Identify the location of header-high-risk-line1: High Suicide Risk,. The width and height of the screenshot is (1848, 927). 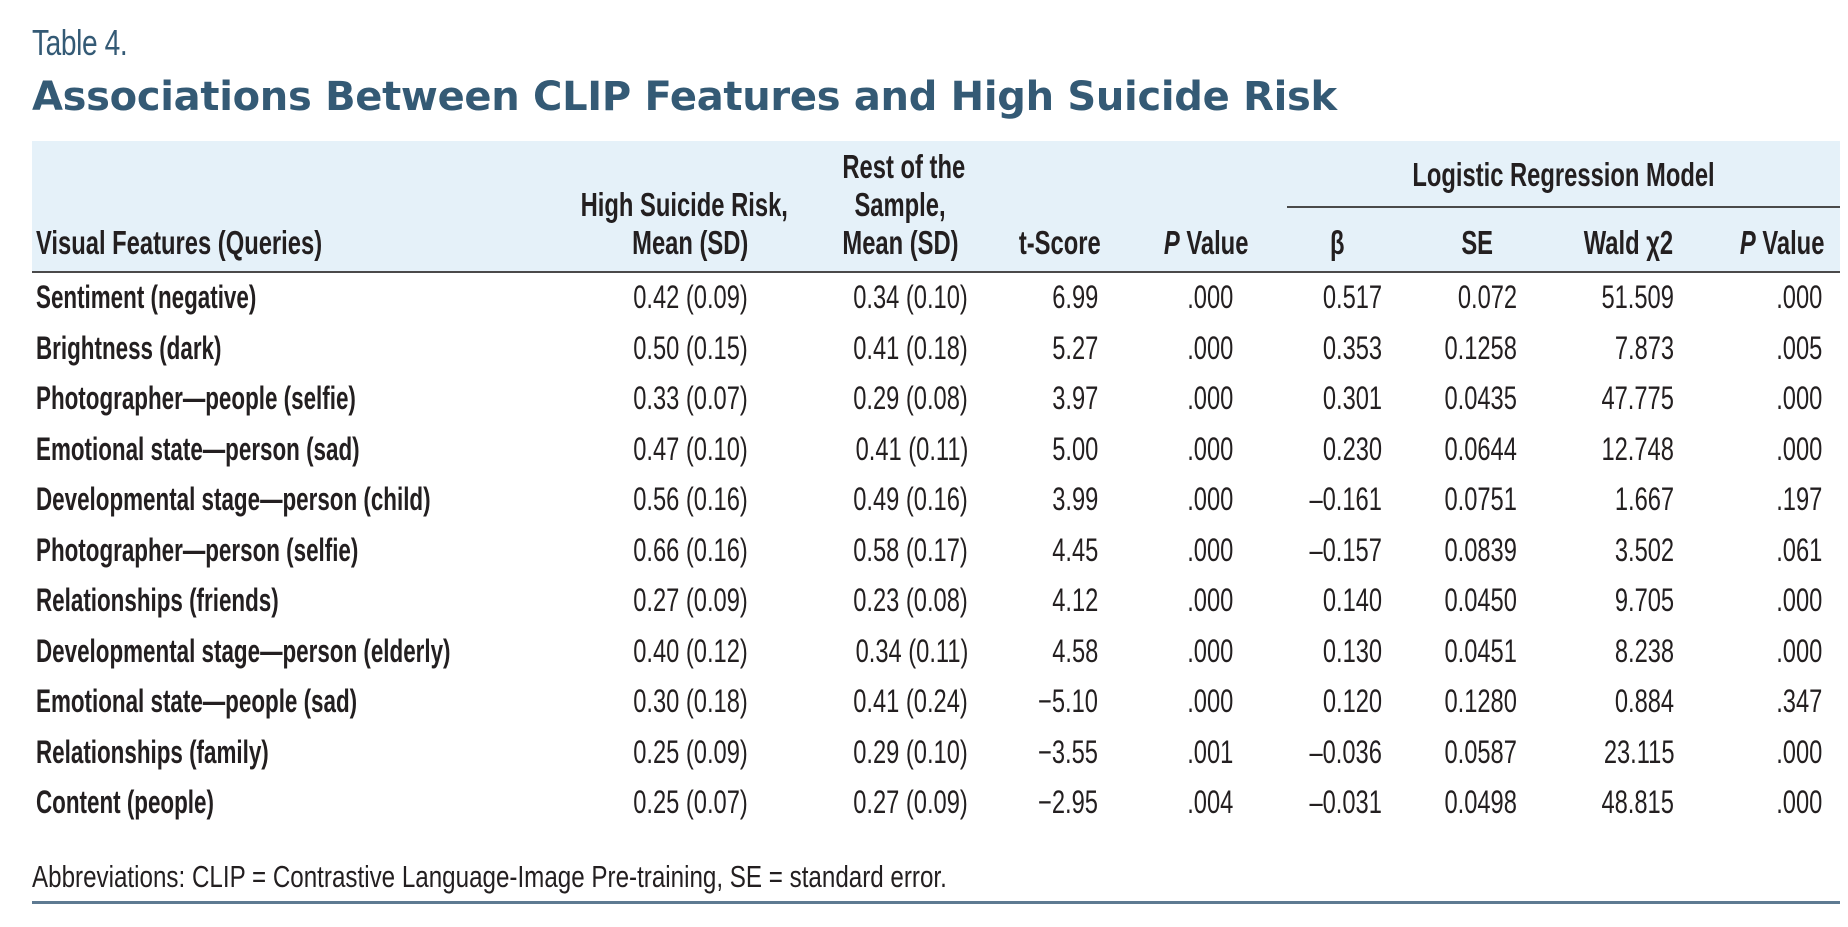
(684, 204).